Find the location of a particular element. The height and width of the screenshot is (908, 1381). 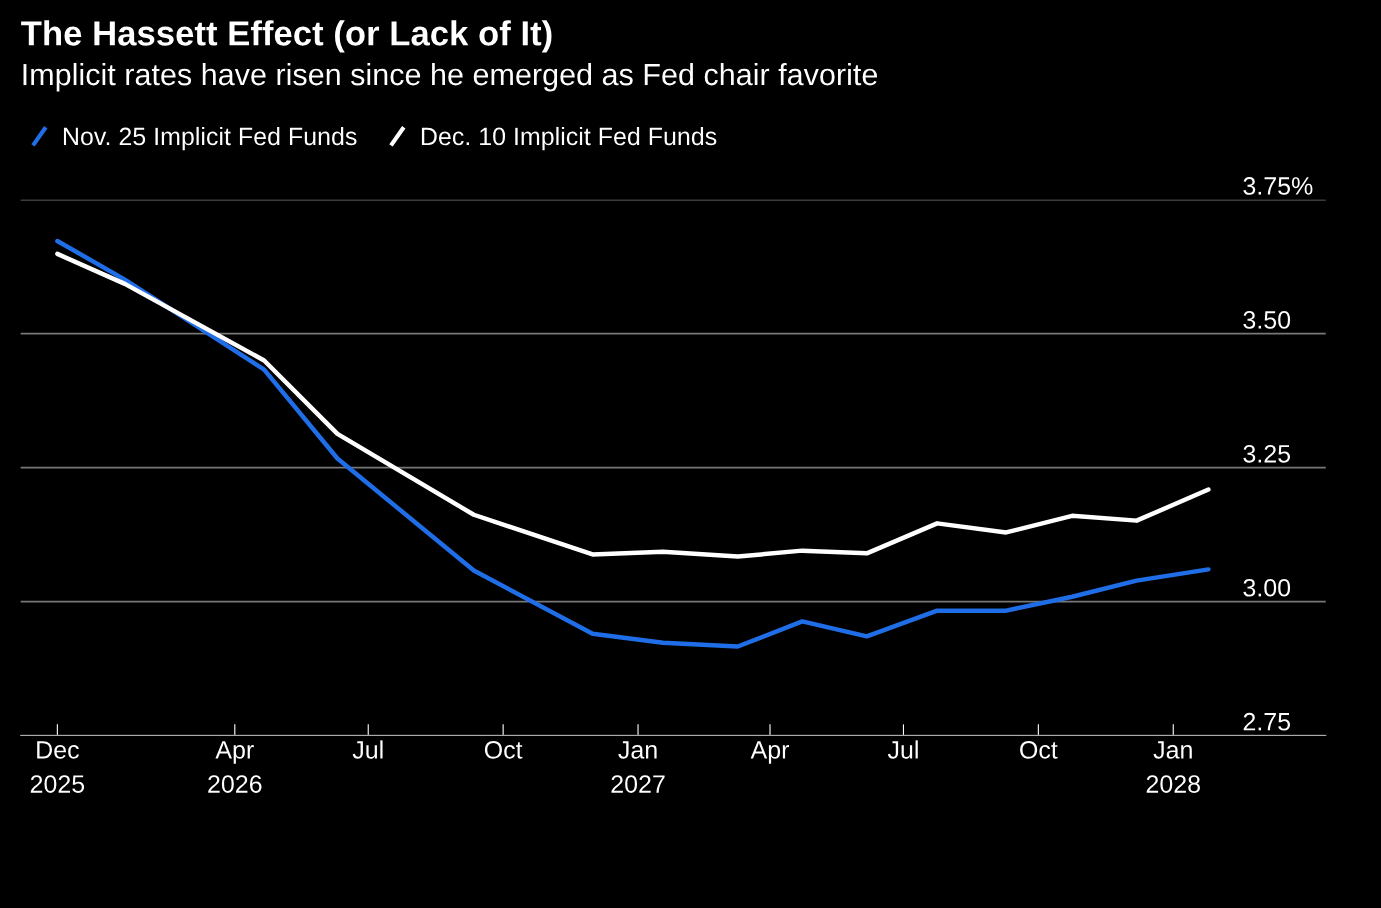

chart-title: The Hassett Effect (or Lack of It) is located at coordinates (286, 36).